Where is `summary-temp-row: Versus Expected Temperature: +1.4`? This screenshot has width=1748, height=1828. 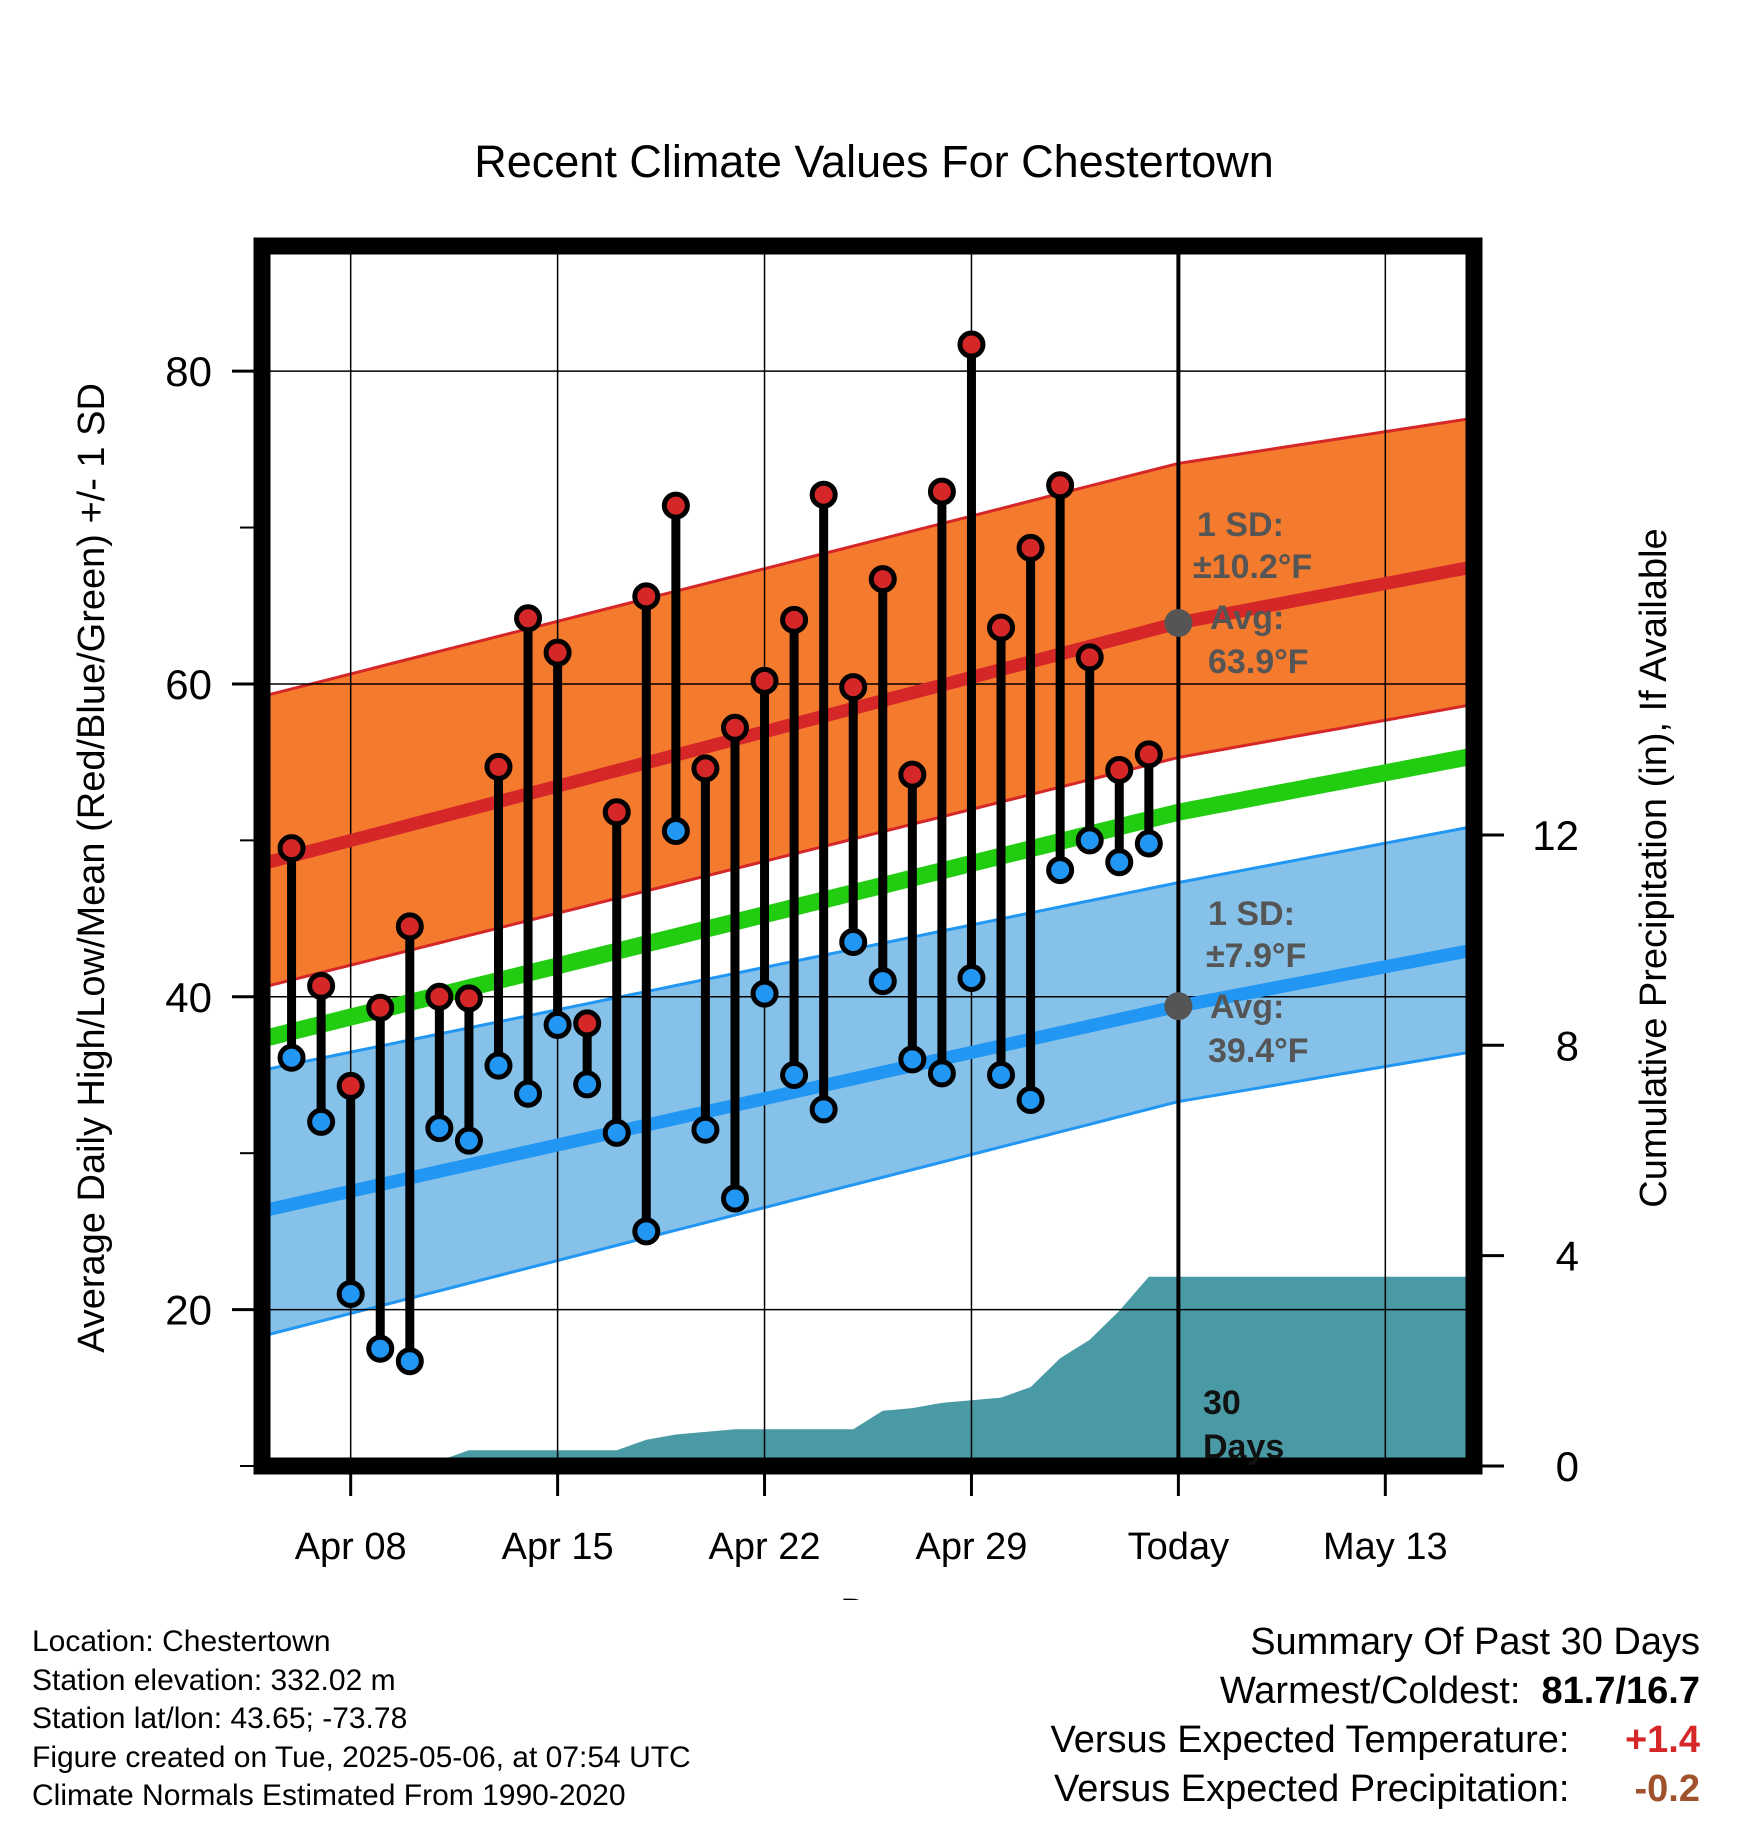 summary-temp-row: Versus Expected Temperature: +1.4 is located at coordinates (1375, 1740).